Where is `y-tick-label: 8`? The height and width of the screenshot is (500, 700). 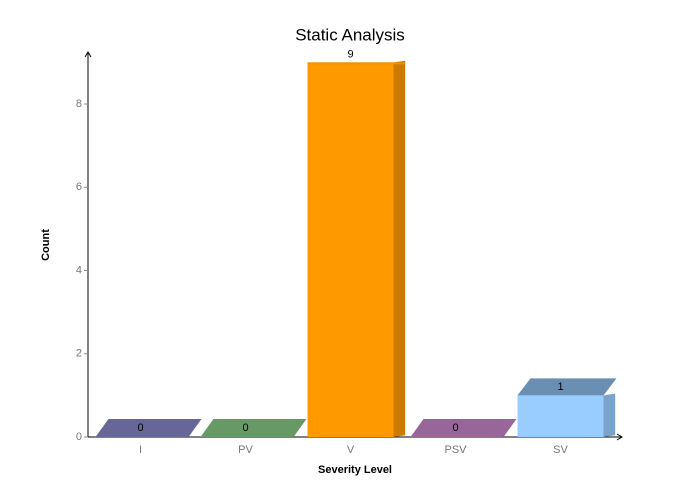
y-tick-label: 8 is located at coordinates (79, 104).